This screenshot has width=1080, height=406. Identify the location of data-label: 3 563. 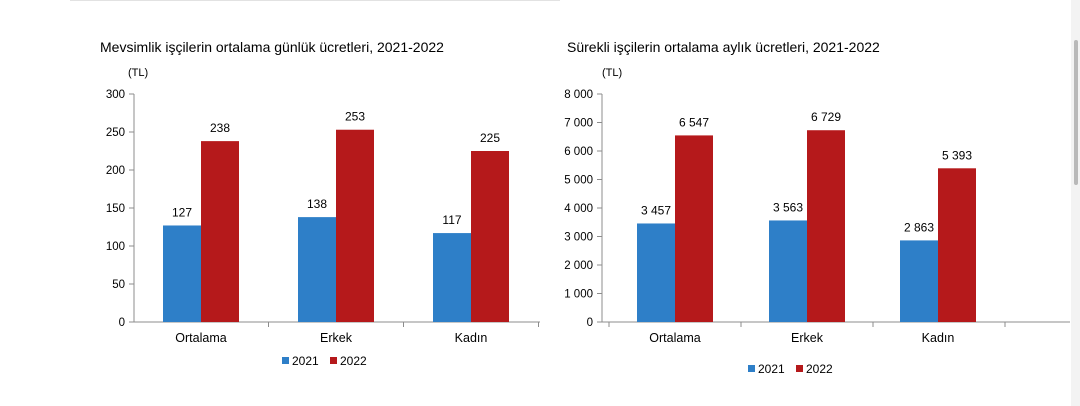
(788, 207).